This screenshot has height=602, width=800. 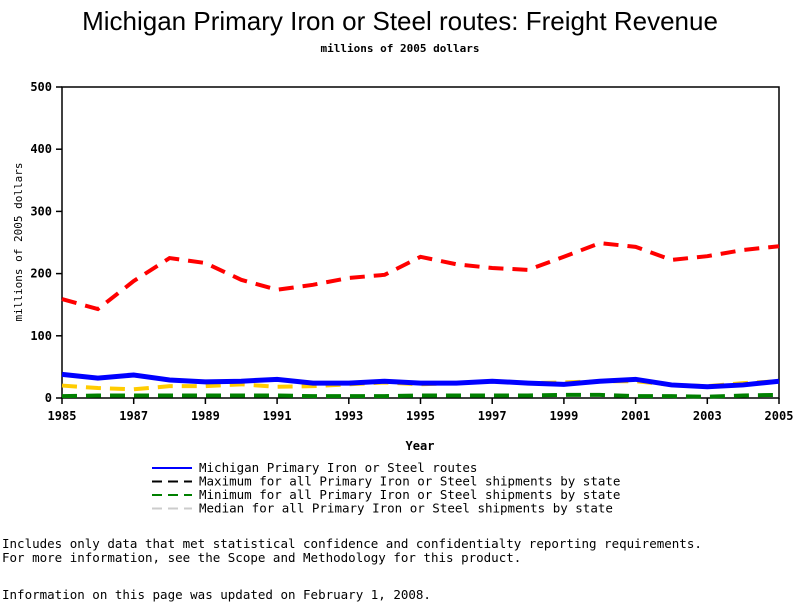 I want to click on y-tick-label: 0, so click(x=48, y=398).